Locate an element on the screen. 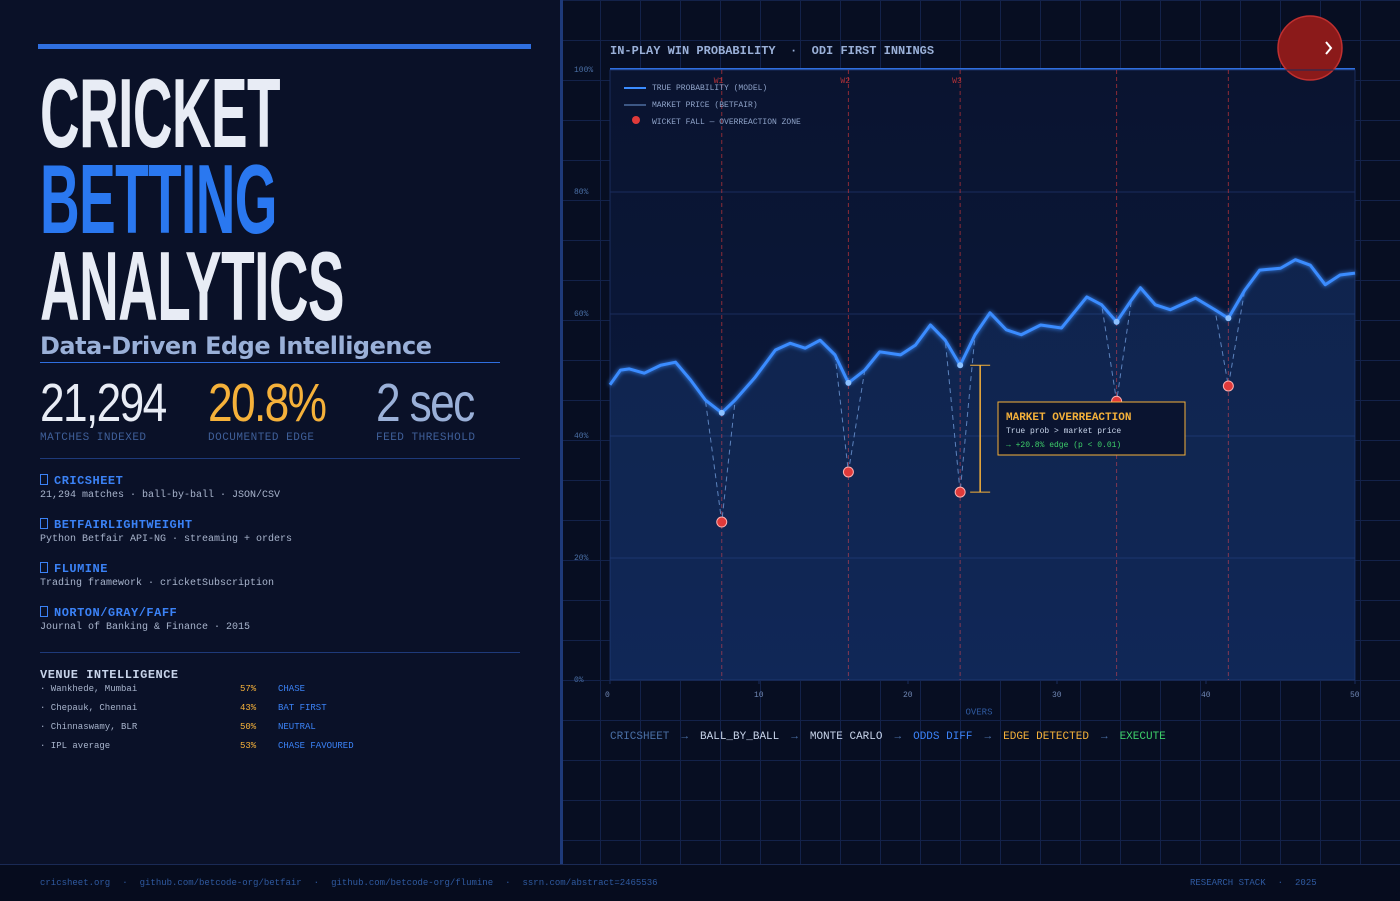 The image size is (1400, 901). y-tick-label: 80% is located at coordinates (581, 192).